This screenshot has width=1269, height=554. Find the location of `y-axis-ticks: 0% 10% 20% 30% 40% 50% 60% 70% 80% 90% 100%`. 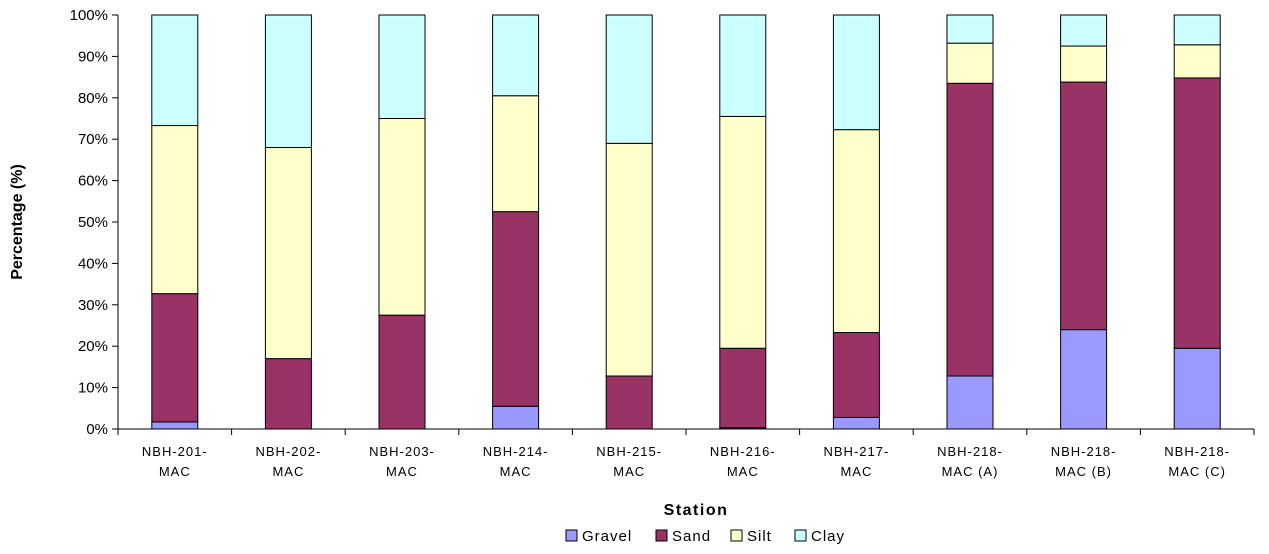

y-axis-ticks: 0% 10% 20% 30% 40% 50% 60% 70% 80% 90% 100% is located at coordinates (94, 222).